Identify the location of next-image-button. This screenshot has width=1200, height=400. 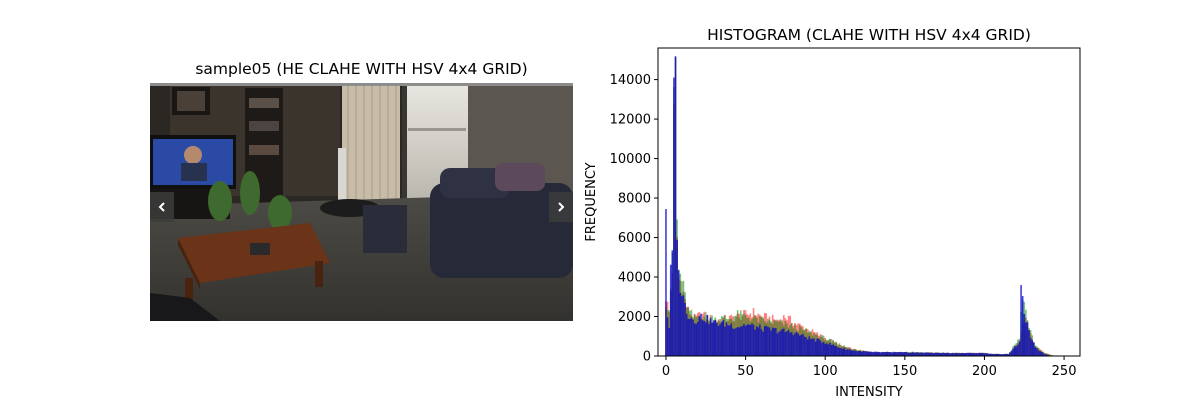
(561, 207).